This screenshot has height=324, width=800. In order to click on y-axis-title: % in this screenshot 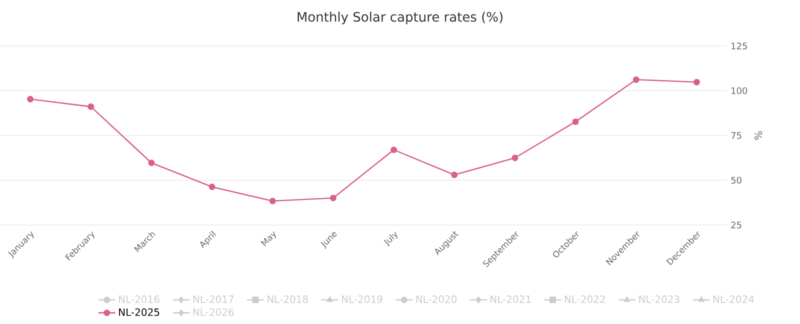, I will do `click(758, 135)`.